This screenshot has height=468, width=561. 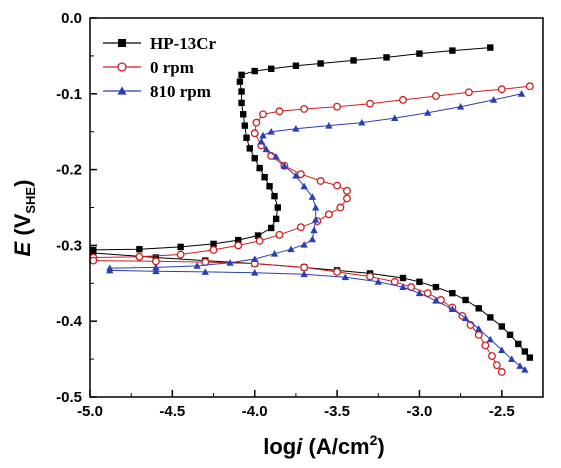 What do you see at coordinates (90, 411) in the screenshot?
I see `x-tick-label-0: -5.0` at bounding box center [90, 411].